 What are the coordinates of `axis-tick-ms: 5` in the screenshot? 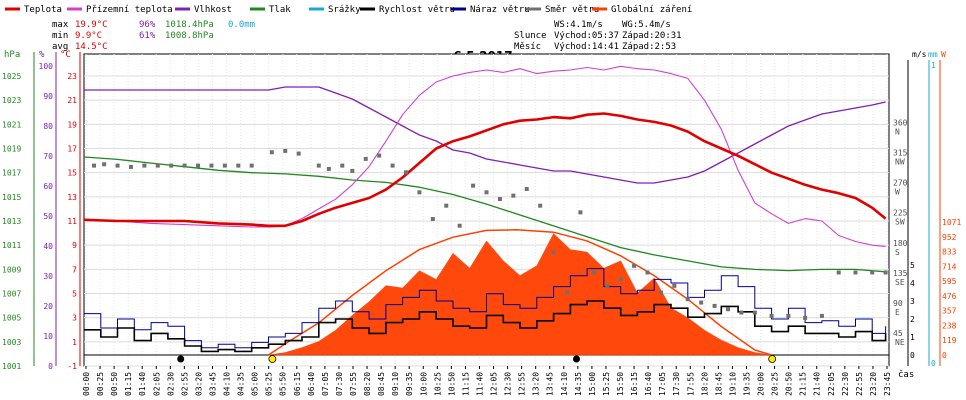 It's located at (912, 265).